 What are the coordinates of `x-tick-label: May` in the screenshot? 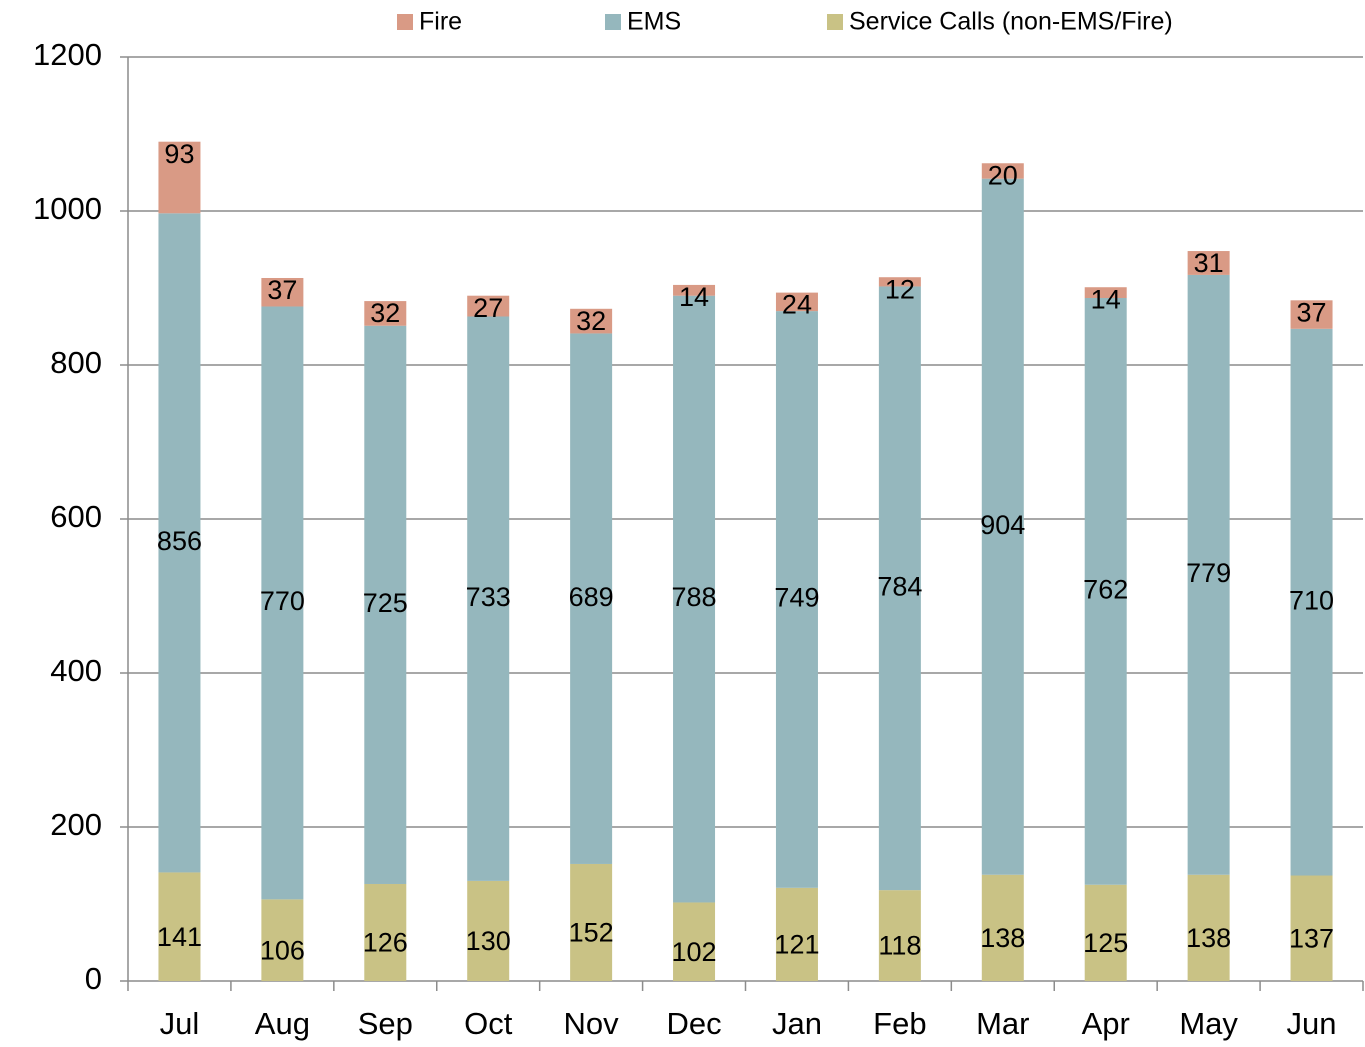 It's located at (1208, 1023).